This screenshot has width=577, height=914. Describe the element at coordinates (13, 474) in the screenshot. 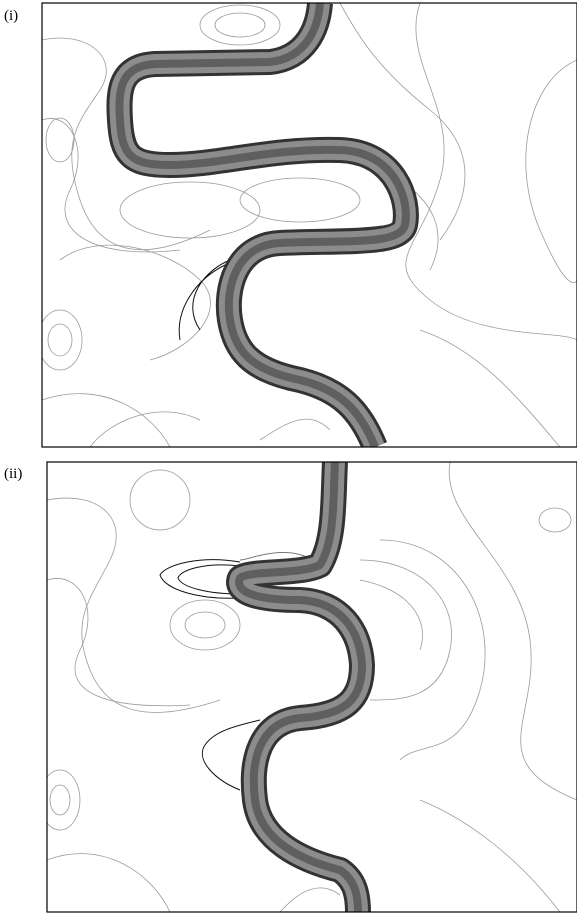

I see `panel-label: (ii)` at that location.